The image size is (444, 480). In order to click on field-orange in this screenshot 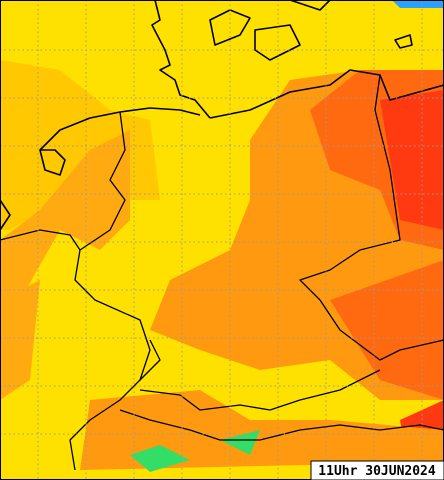, I will do `click(65, 215)`.